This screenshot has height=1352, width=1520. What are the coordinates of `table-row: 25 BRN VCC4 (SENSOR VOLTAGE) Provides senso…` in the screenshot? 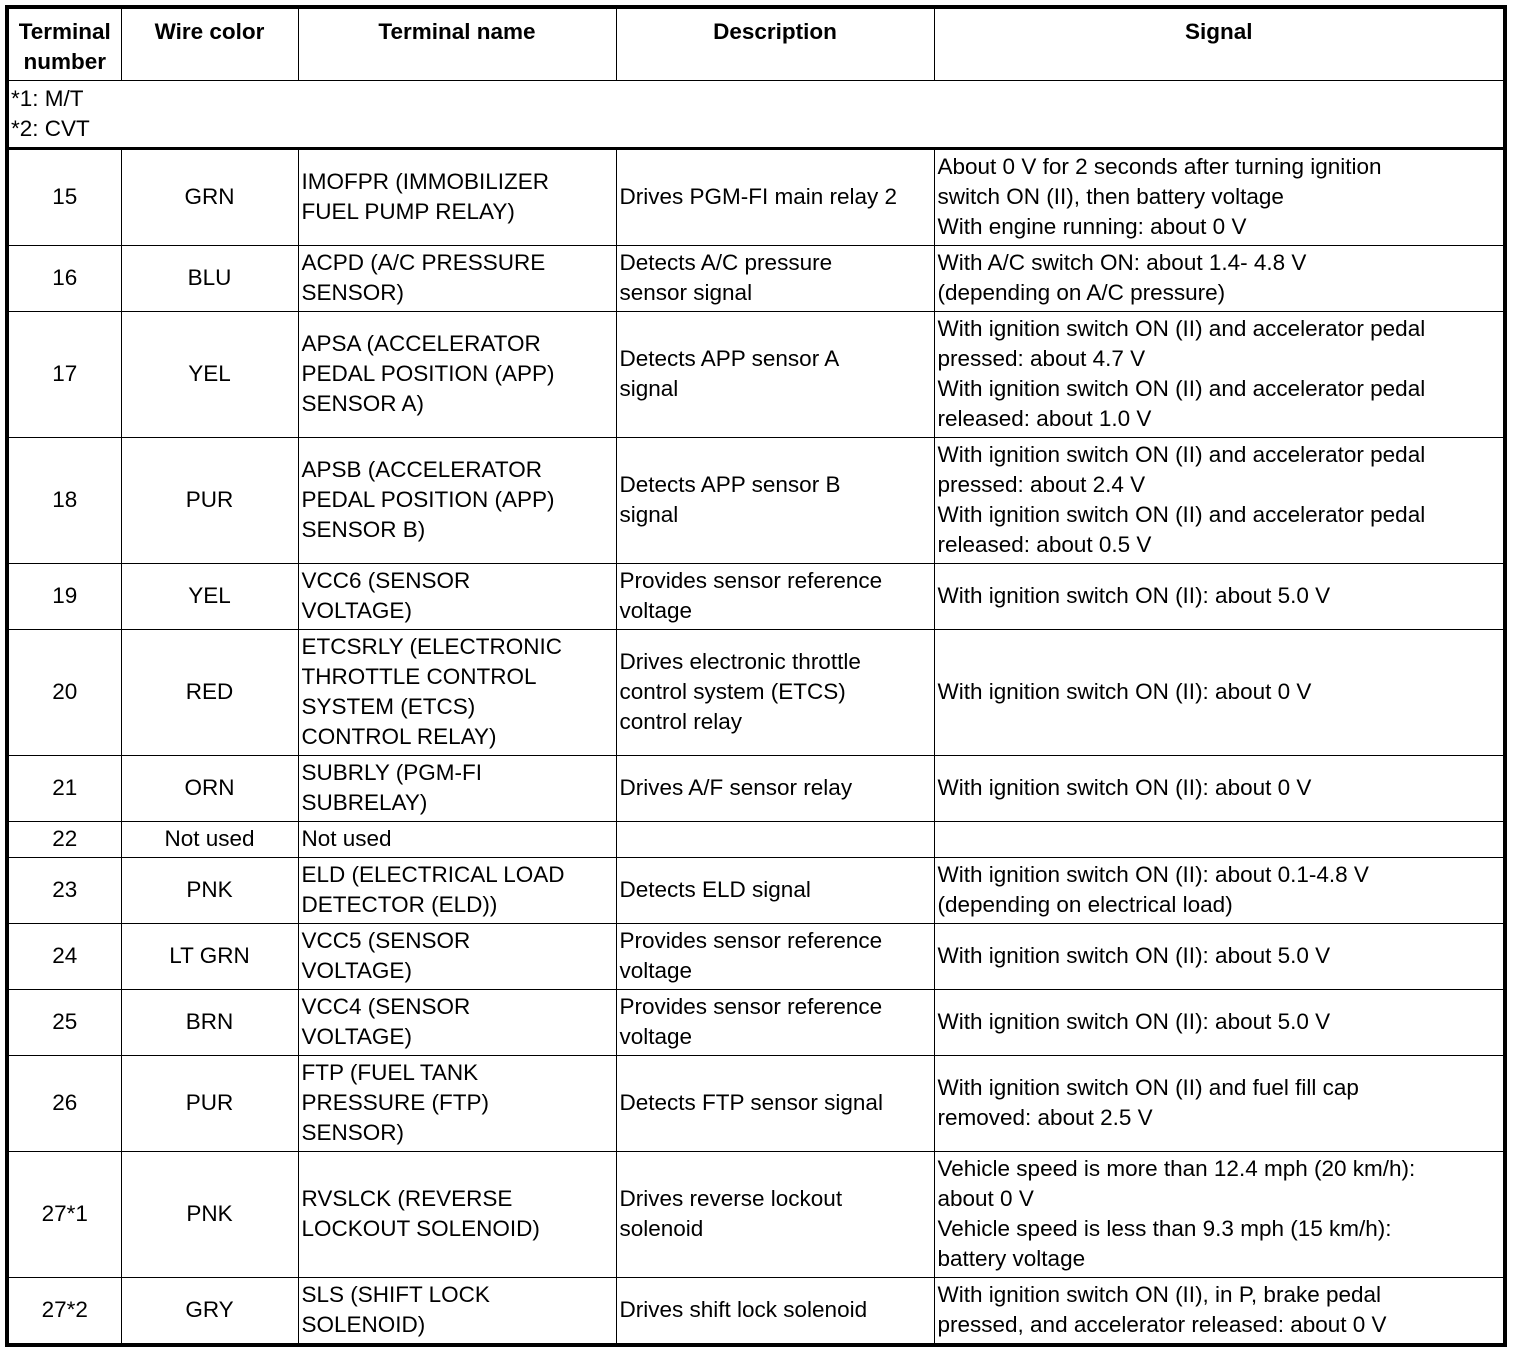 It's located at (756, 1022).